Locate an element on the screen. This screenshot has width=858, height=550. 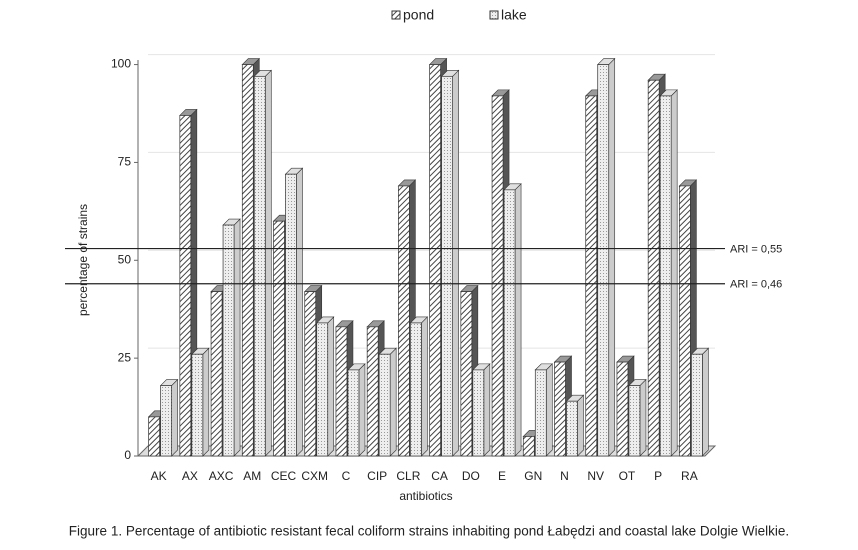
y-tick-label: 50 is located at coordinates (125, 259).